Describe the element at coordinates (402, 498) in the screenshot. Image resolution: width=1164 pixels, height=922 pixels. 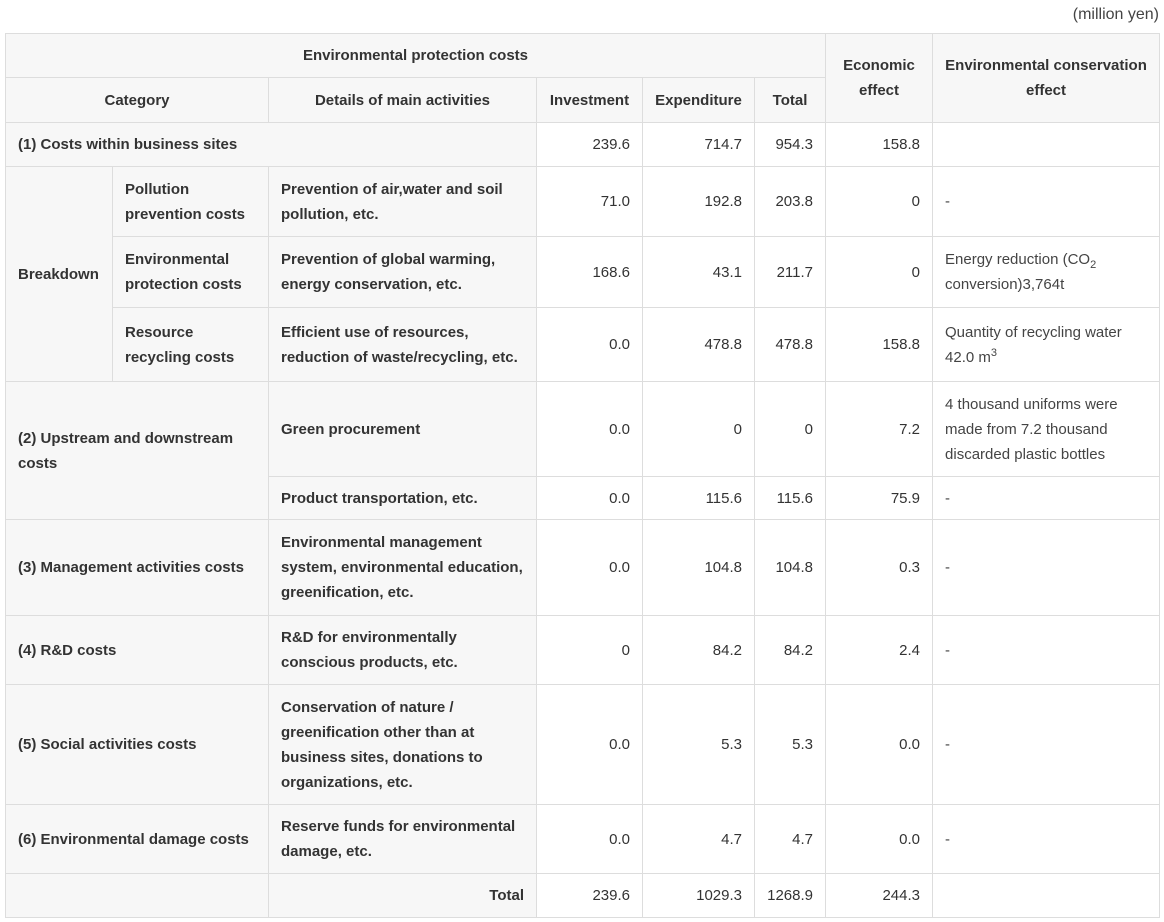
I see `details: Product transportation, etc.` at that location.